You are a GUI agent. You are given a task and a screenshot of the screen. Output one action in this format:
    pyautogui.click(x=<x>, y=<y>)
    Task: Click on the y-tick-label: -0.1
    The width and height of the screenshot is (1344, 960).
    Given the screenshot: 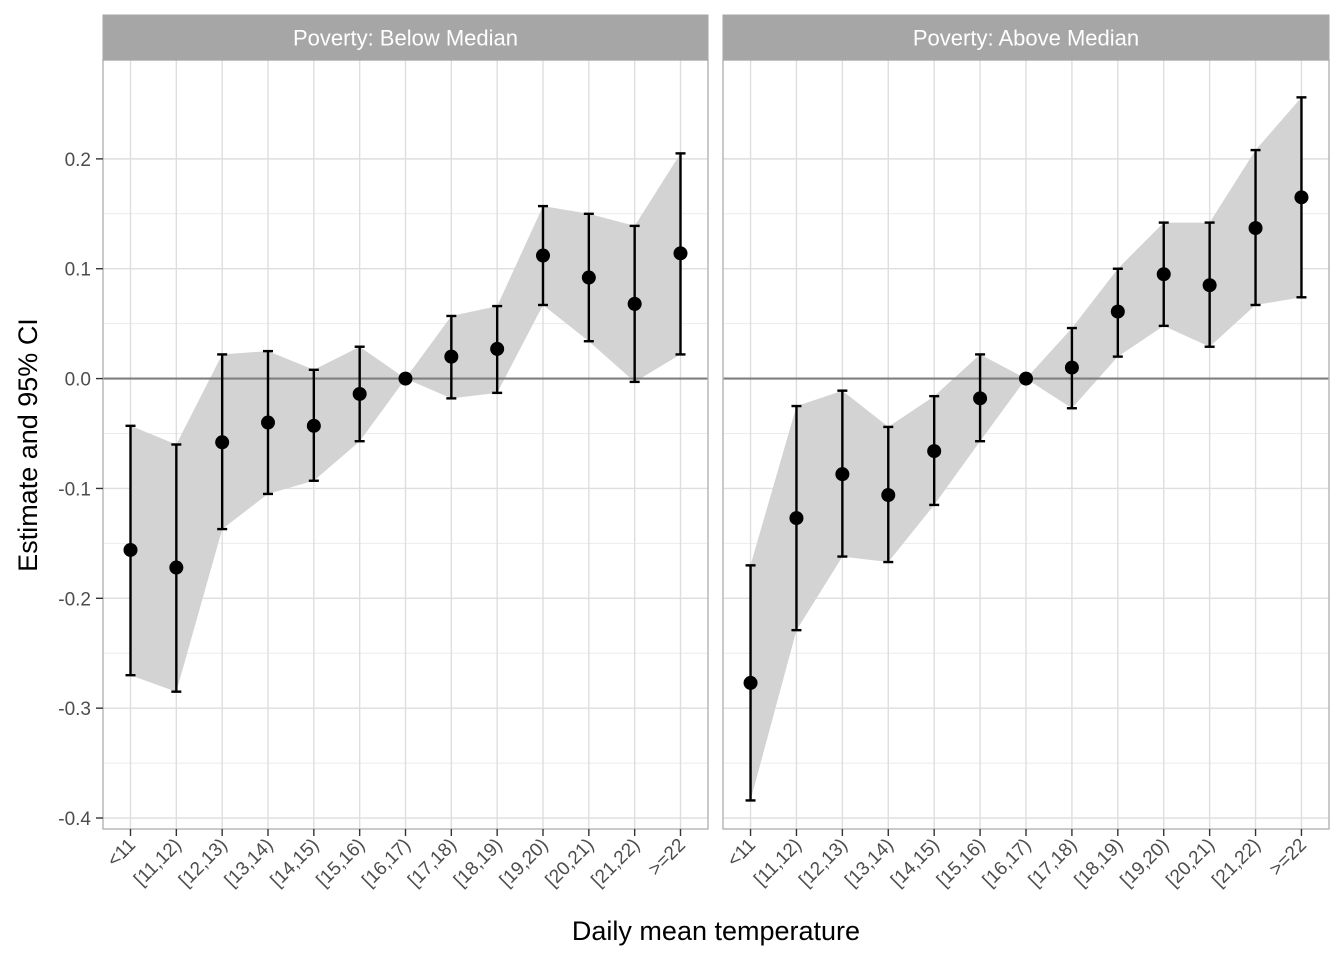 What is the action you would take?
    pyautogui.click(x=74, y=489)
    